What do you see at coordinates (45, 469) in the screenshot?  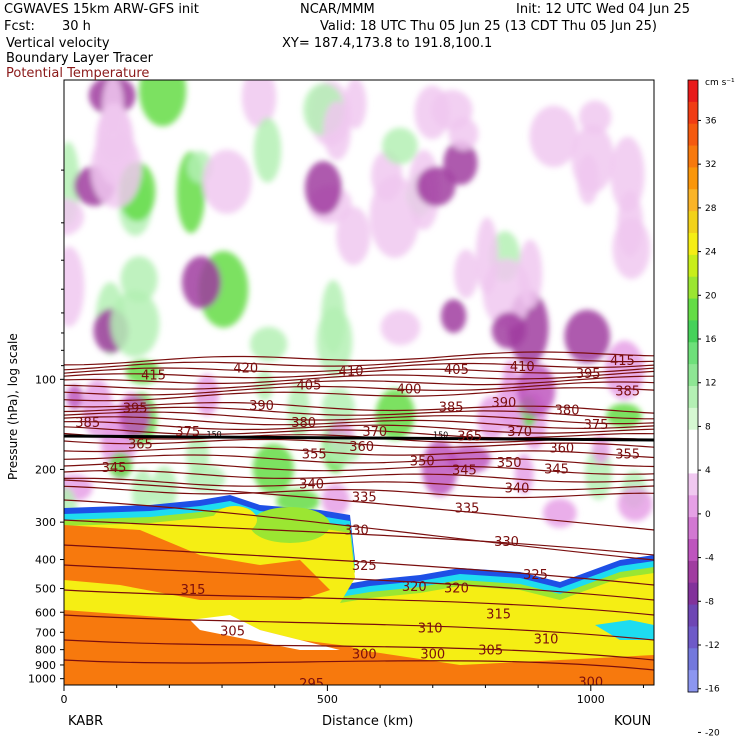 I see `y-tick-label: 200` at bounding box center [45, 469].